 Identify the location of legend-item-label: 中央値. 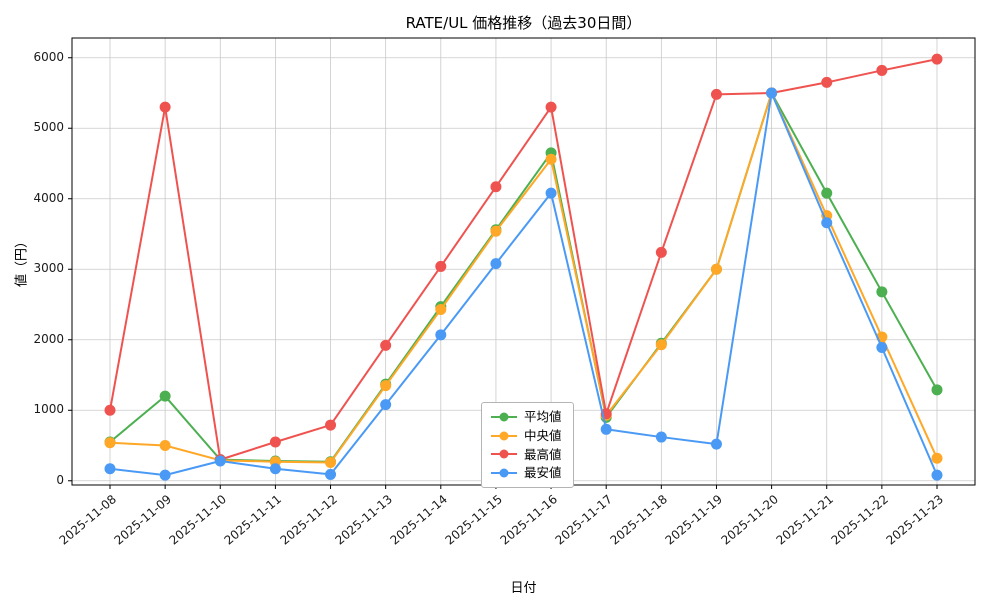
(543, 435).